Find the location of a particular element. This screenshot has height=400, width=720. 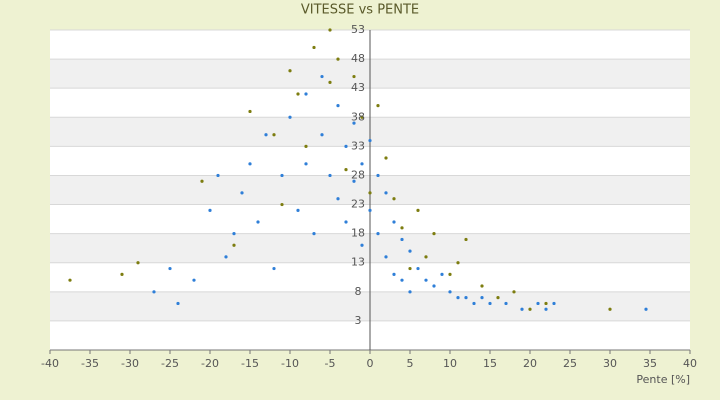

x-tick-label: -10 is located at coordinates (290, 363).